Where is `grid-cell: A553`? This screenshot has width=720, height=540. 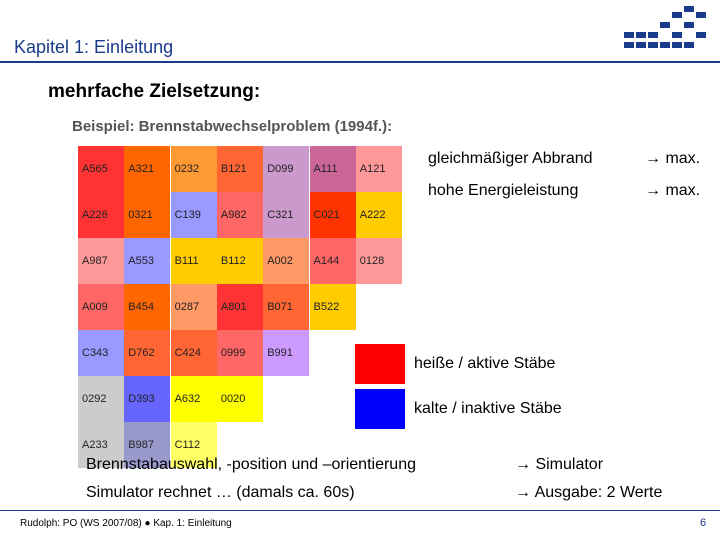 grid-cell: A553 is located at coordinates (147, 261).